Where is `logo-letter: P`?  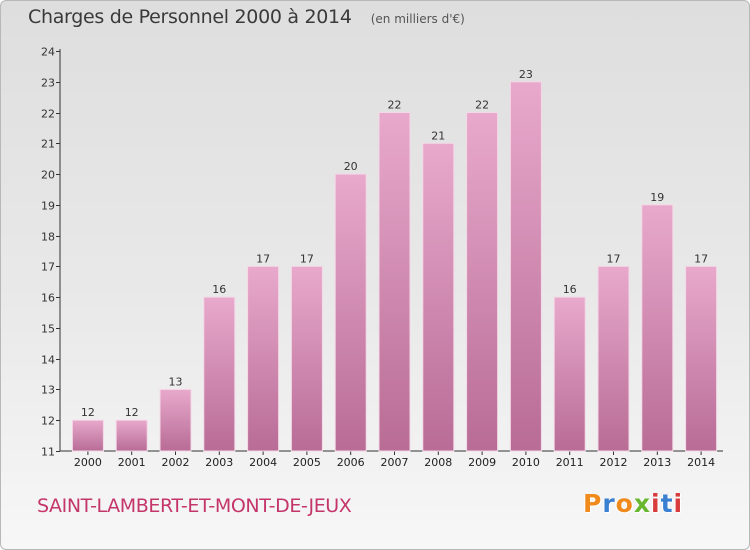 logo-letter: P is located at coordinates (593, 503).